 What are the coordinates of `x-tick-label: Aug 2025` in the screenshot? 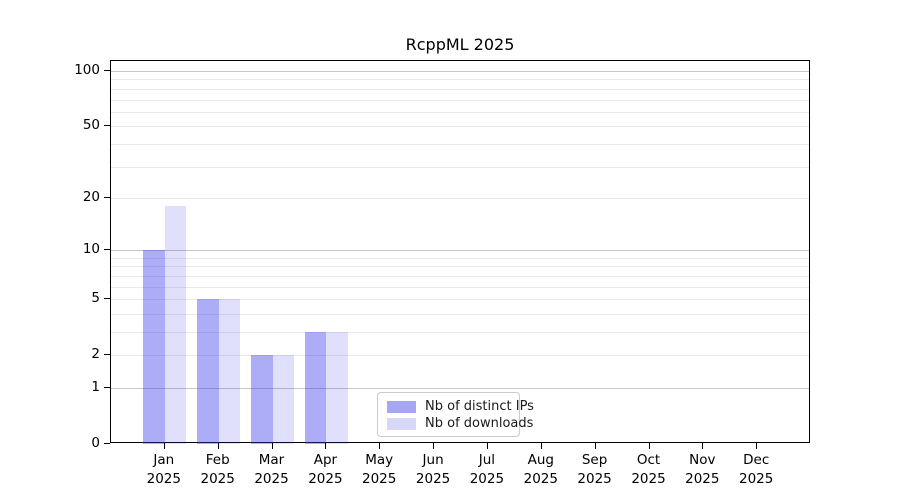 It's located at (541, 470).